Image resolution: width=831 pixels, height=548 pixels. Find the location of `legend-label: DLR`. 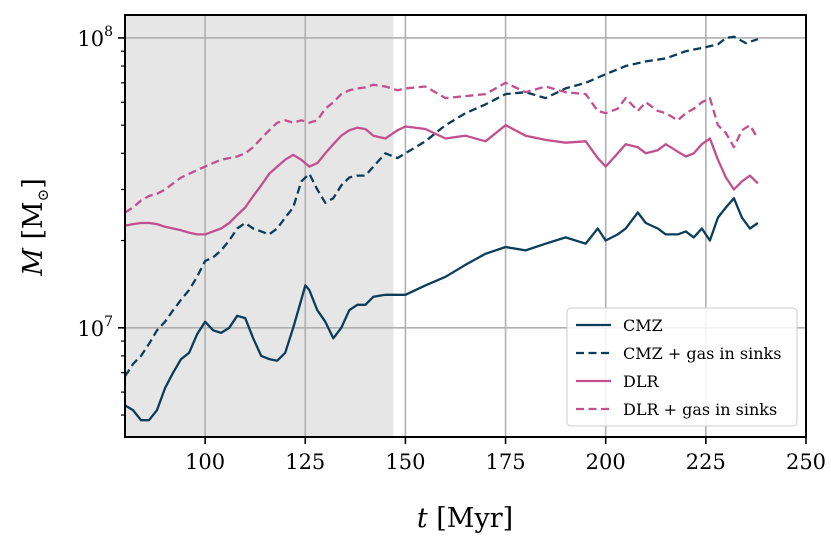

legend-label: DLR is located at coordinates (641, 381).